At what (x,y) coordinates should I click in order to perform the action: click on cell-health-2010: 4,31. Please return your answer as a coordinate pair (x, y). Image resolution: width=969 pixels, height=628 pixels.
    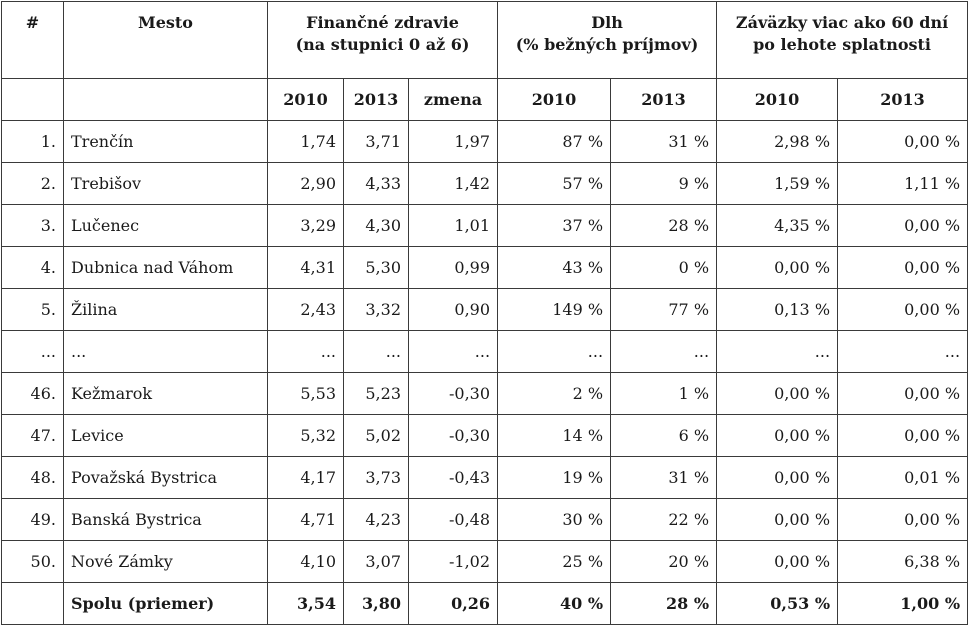
    Looking at the image, I should click on (305, 267).